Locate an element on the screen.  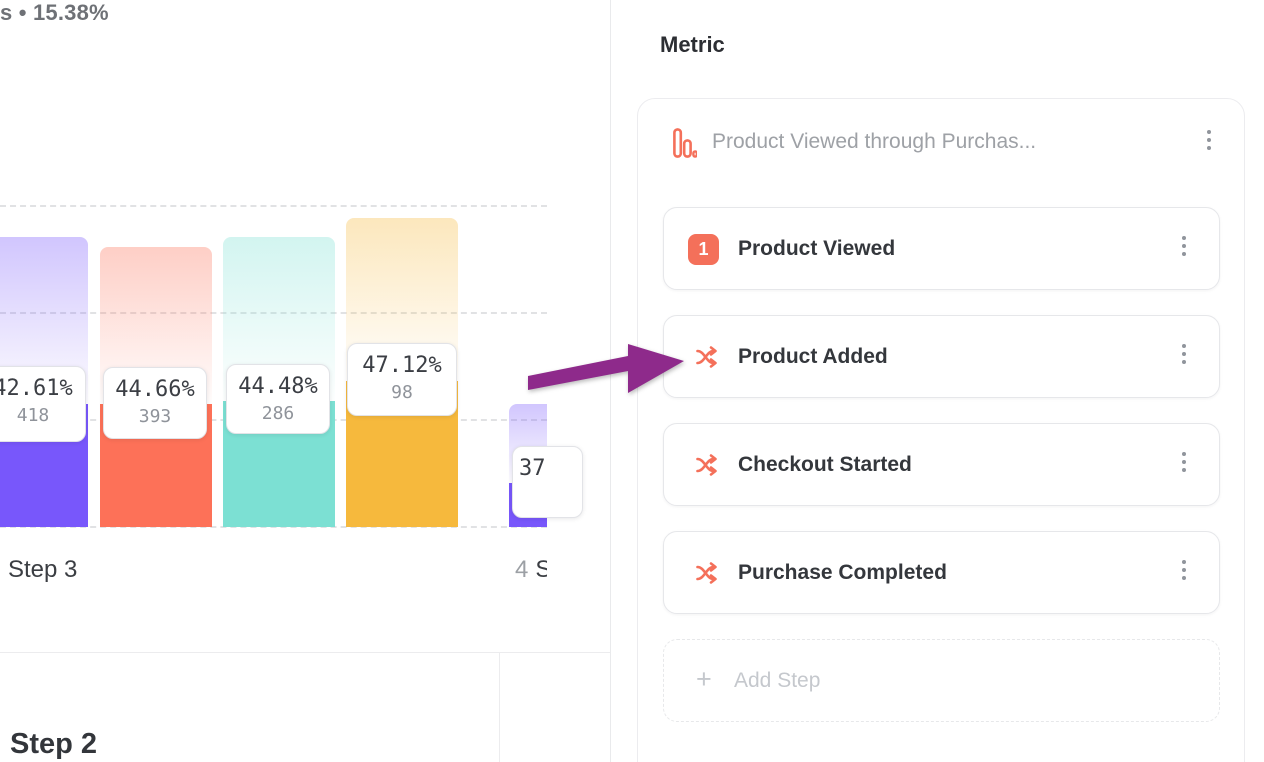
add-step-button: + Add Step is located at coordinates (941, 680).